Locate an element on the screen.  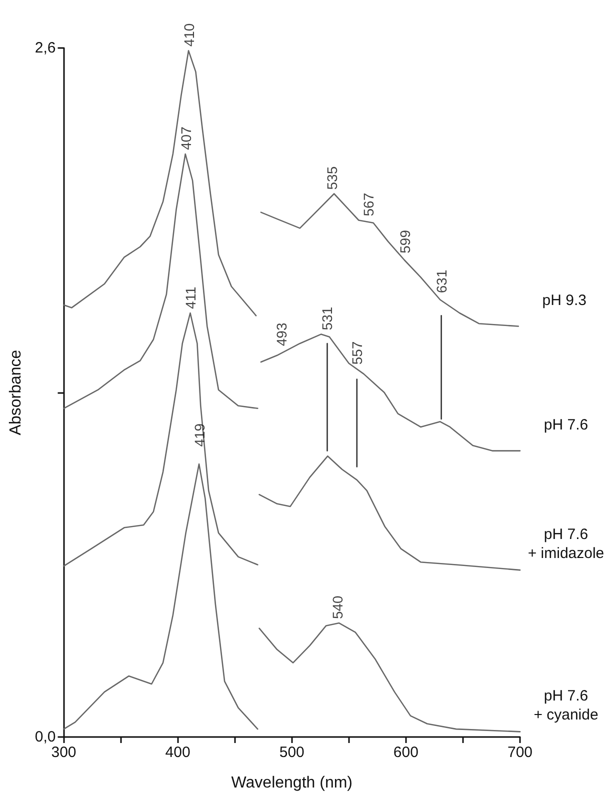
annotation: 410 is located at coordinates (189, 35).